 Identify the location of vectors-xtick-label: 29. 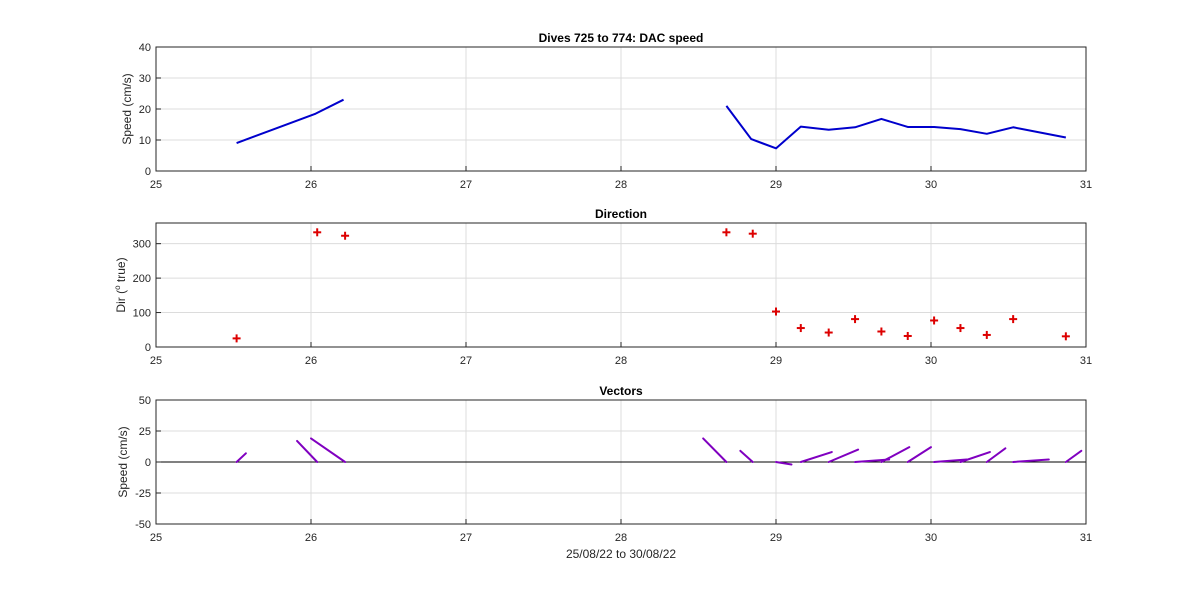
(776, 538).